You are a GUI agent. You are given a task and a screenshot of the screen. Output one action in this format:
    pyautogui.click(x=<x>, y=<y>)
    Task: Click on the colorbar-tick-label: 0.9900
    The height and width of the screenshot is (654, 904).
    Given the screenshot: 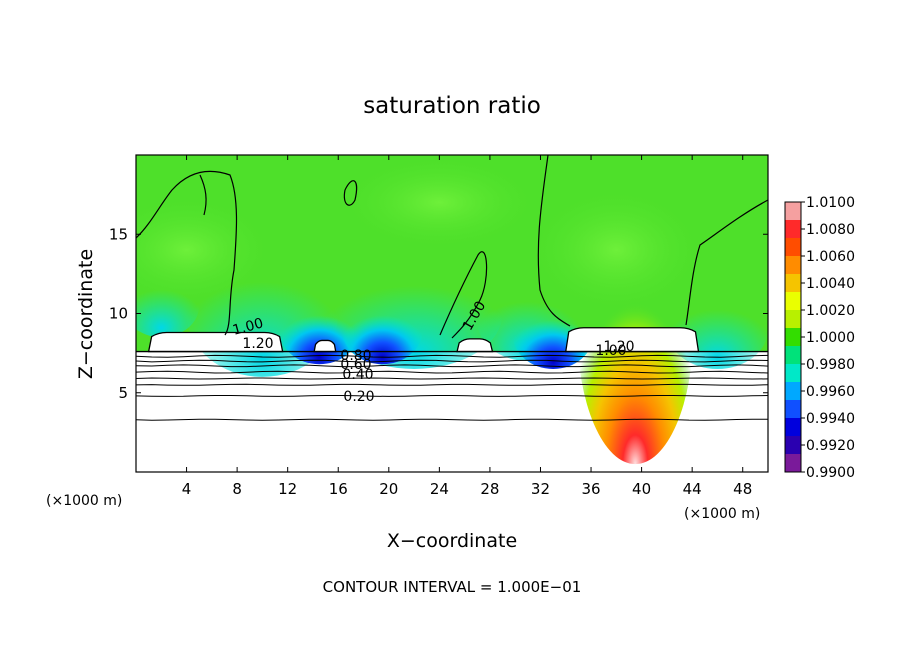 What is the action you would take?
    pyautogui.click(x=830, y=473)
    